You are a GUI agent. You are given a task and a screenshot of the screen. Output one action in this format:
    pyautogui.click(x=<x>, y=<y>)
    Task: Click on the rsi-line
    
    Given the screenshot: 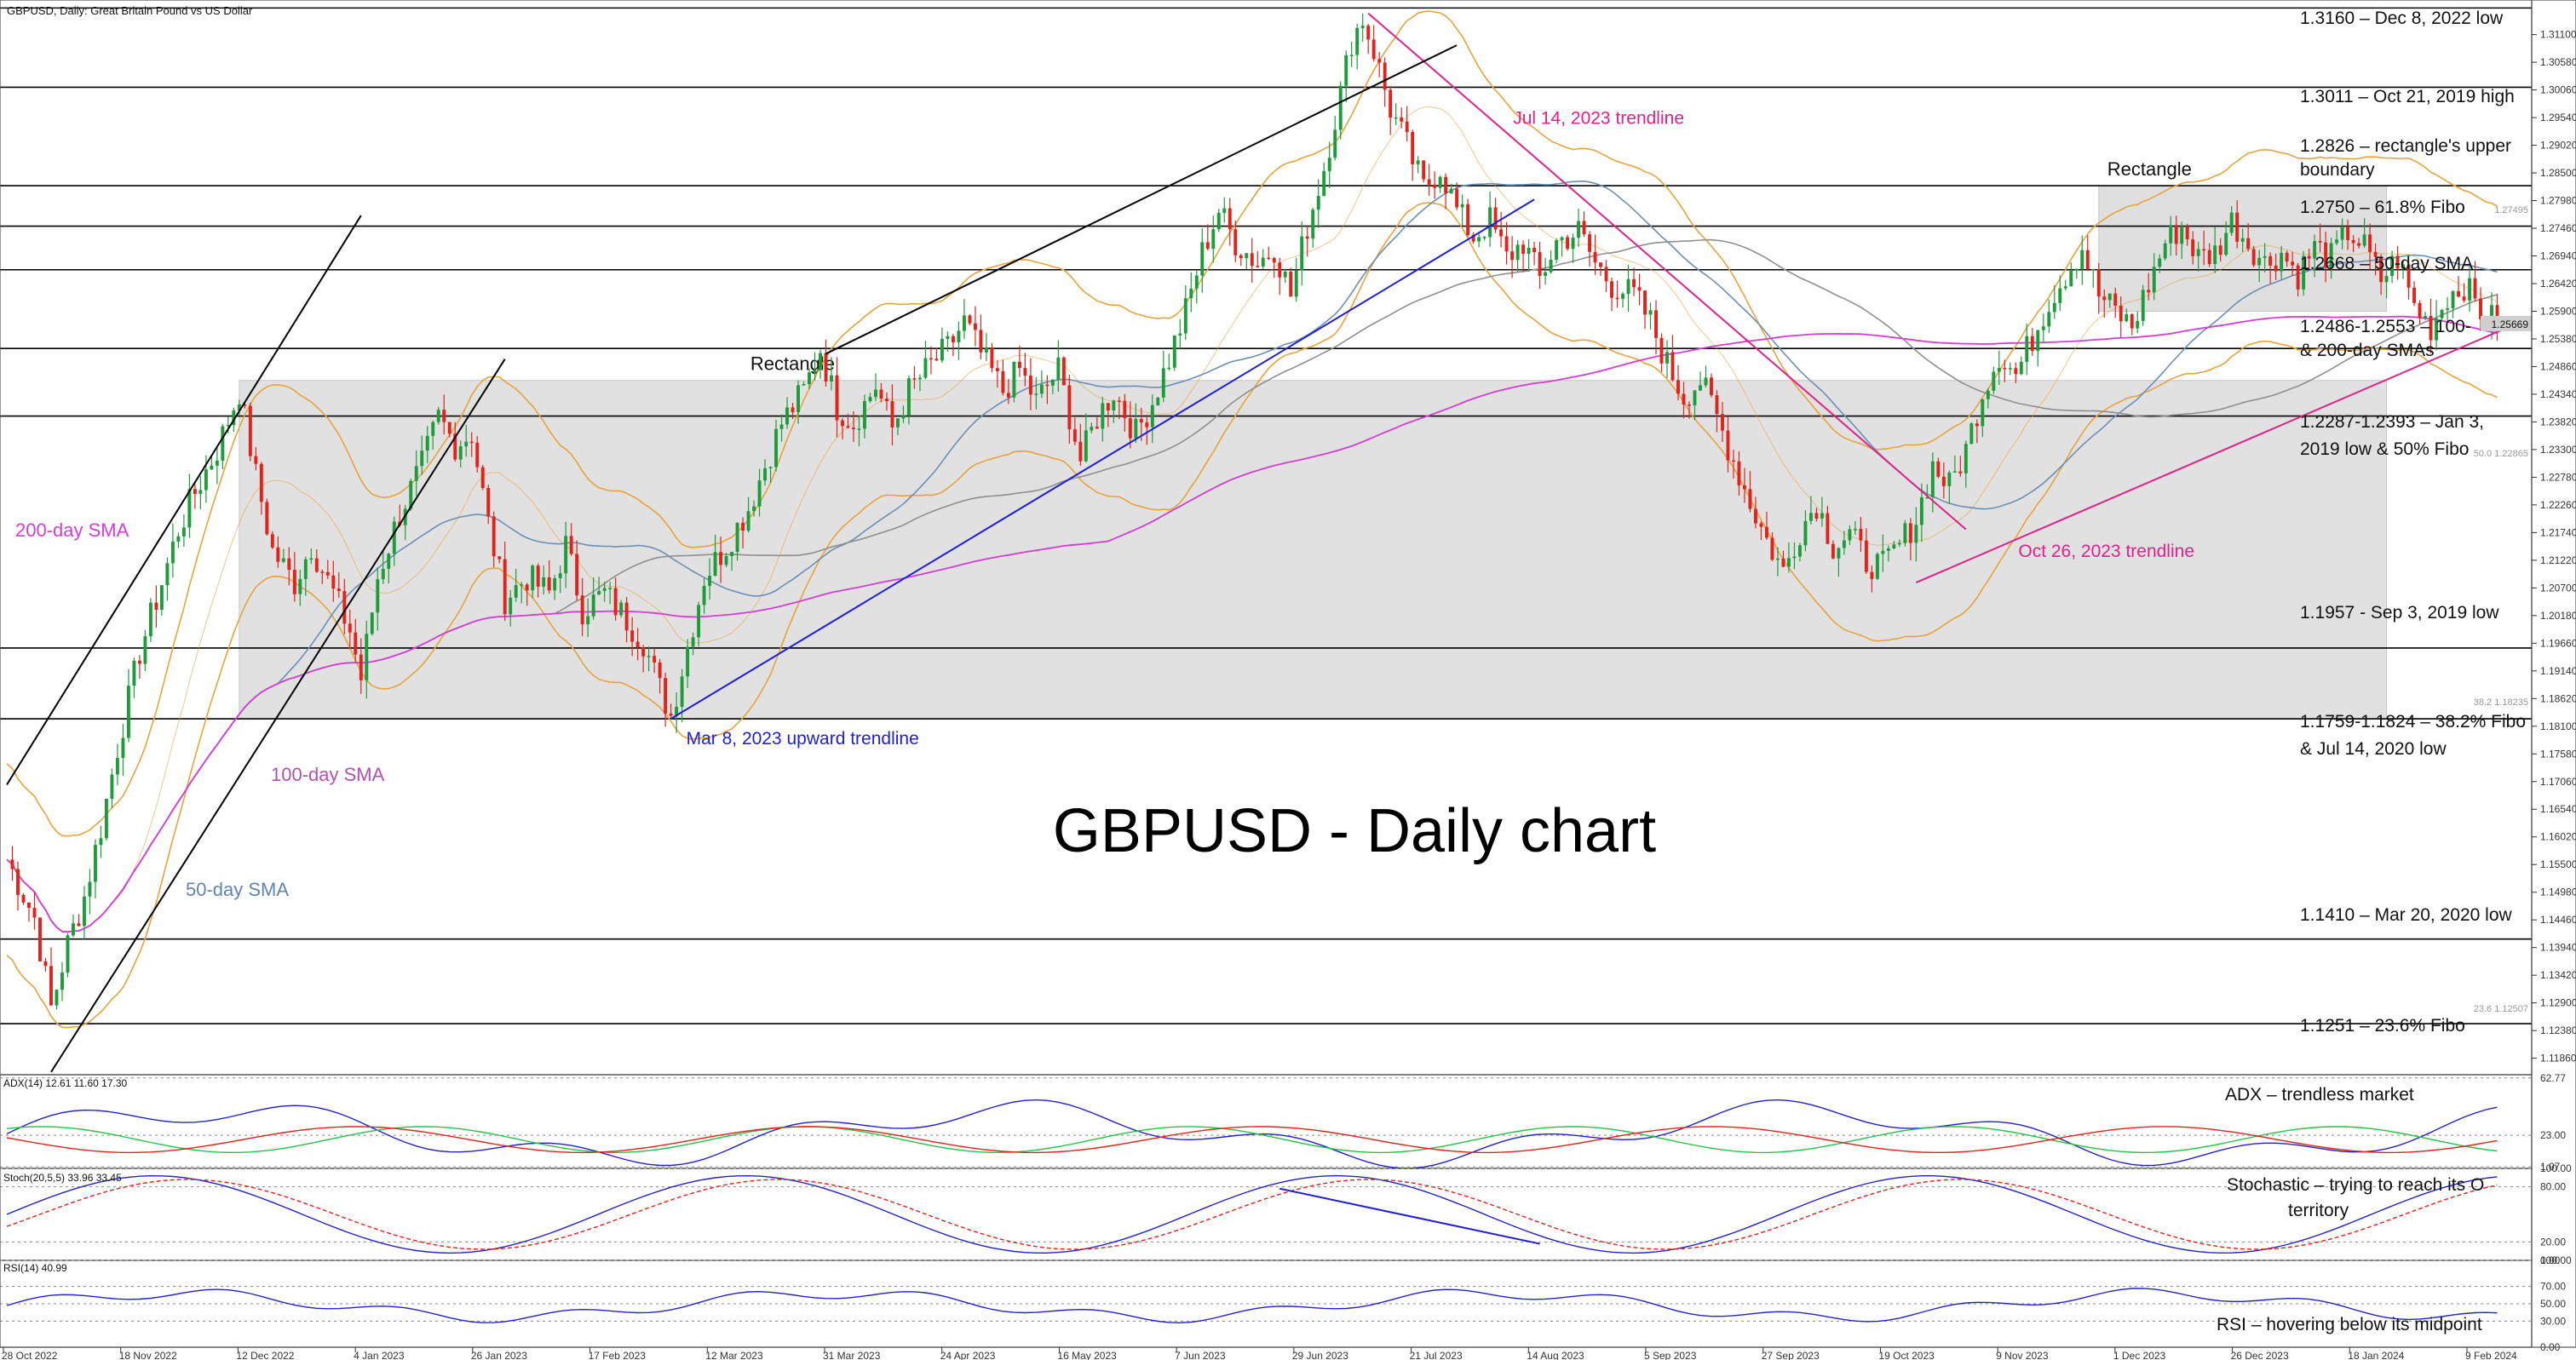 What is the action you would take?
    pyautogui.click(x=1252, y=1306)
    